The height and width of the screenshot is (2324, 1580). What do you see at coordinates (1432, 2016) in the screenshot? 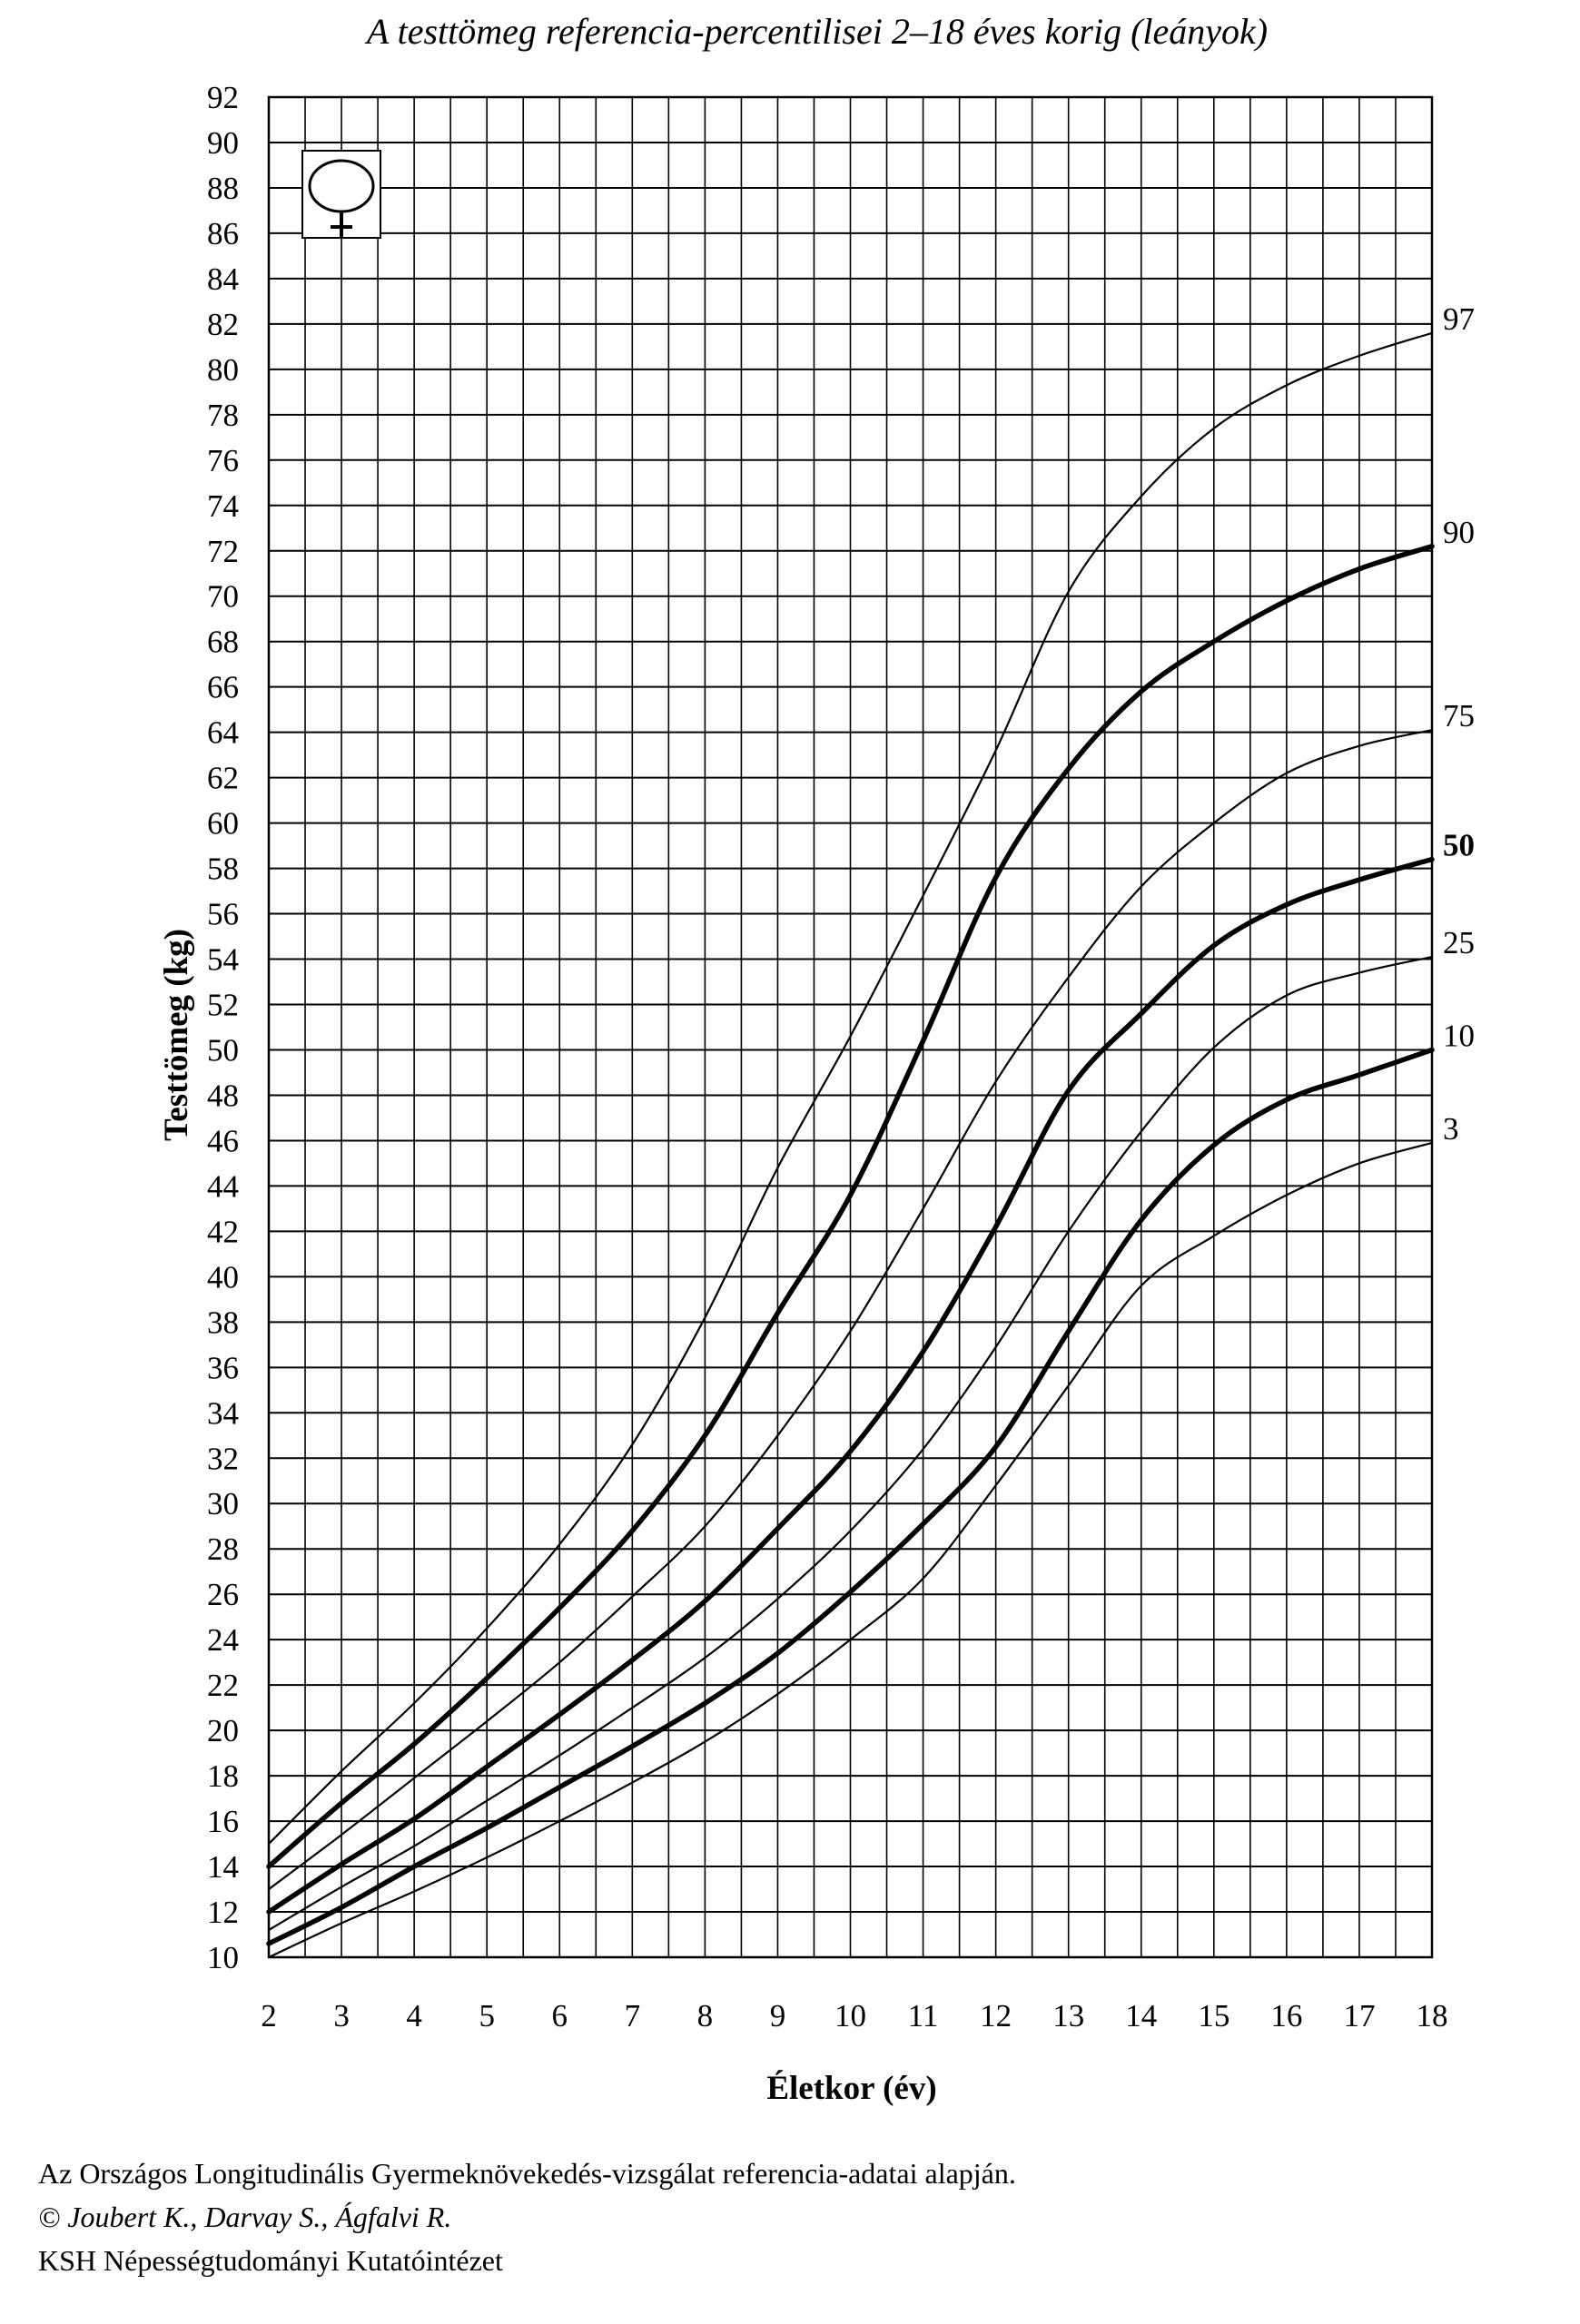
I see `x-tick-label: 18` at bounding box center [1432, 2016].